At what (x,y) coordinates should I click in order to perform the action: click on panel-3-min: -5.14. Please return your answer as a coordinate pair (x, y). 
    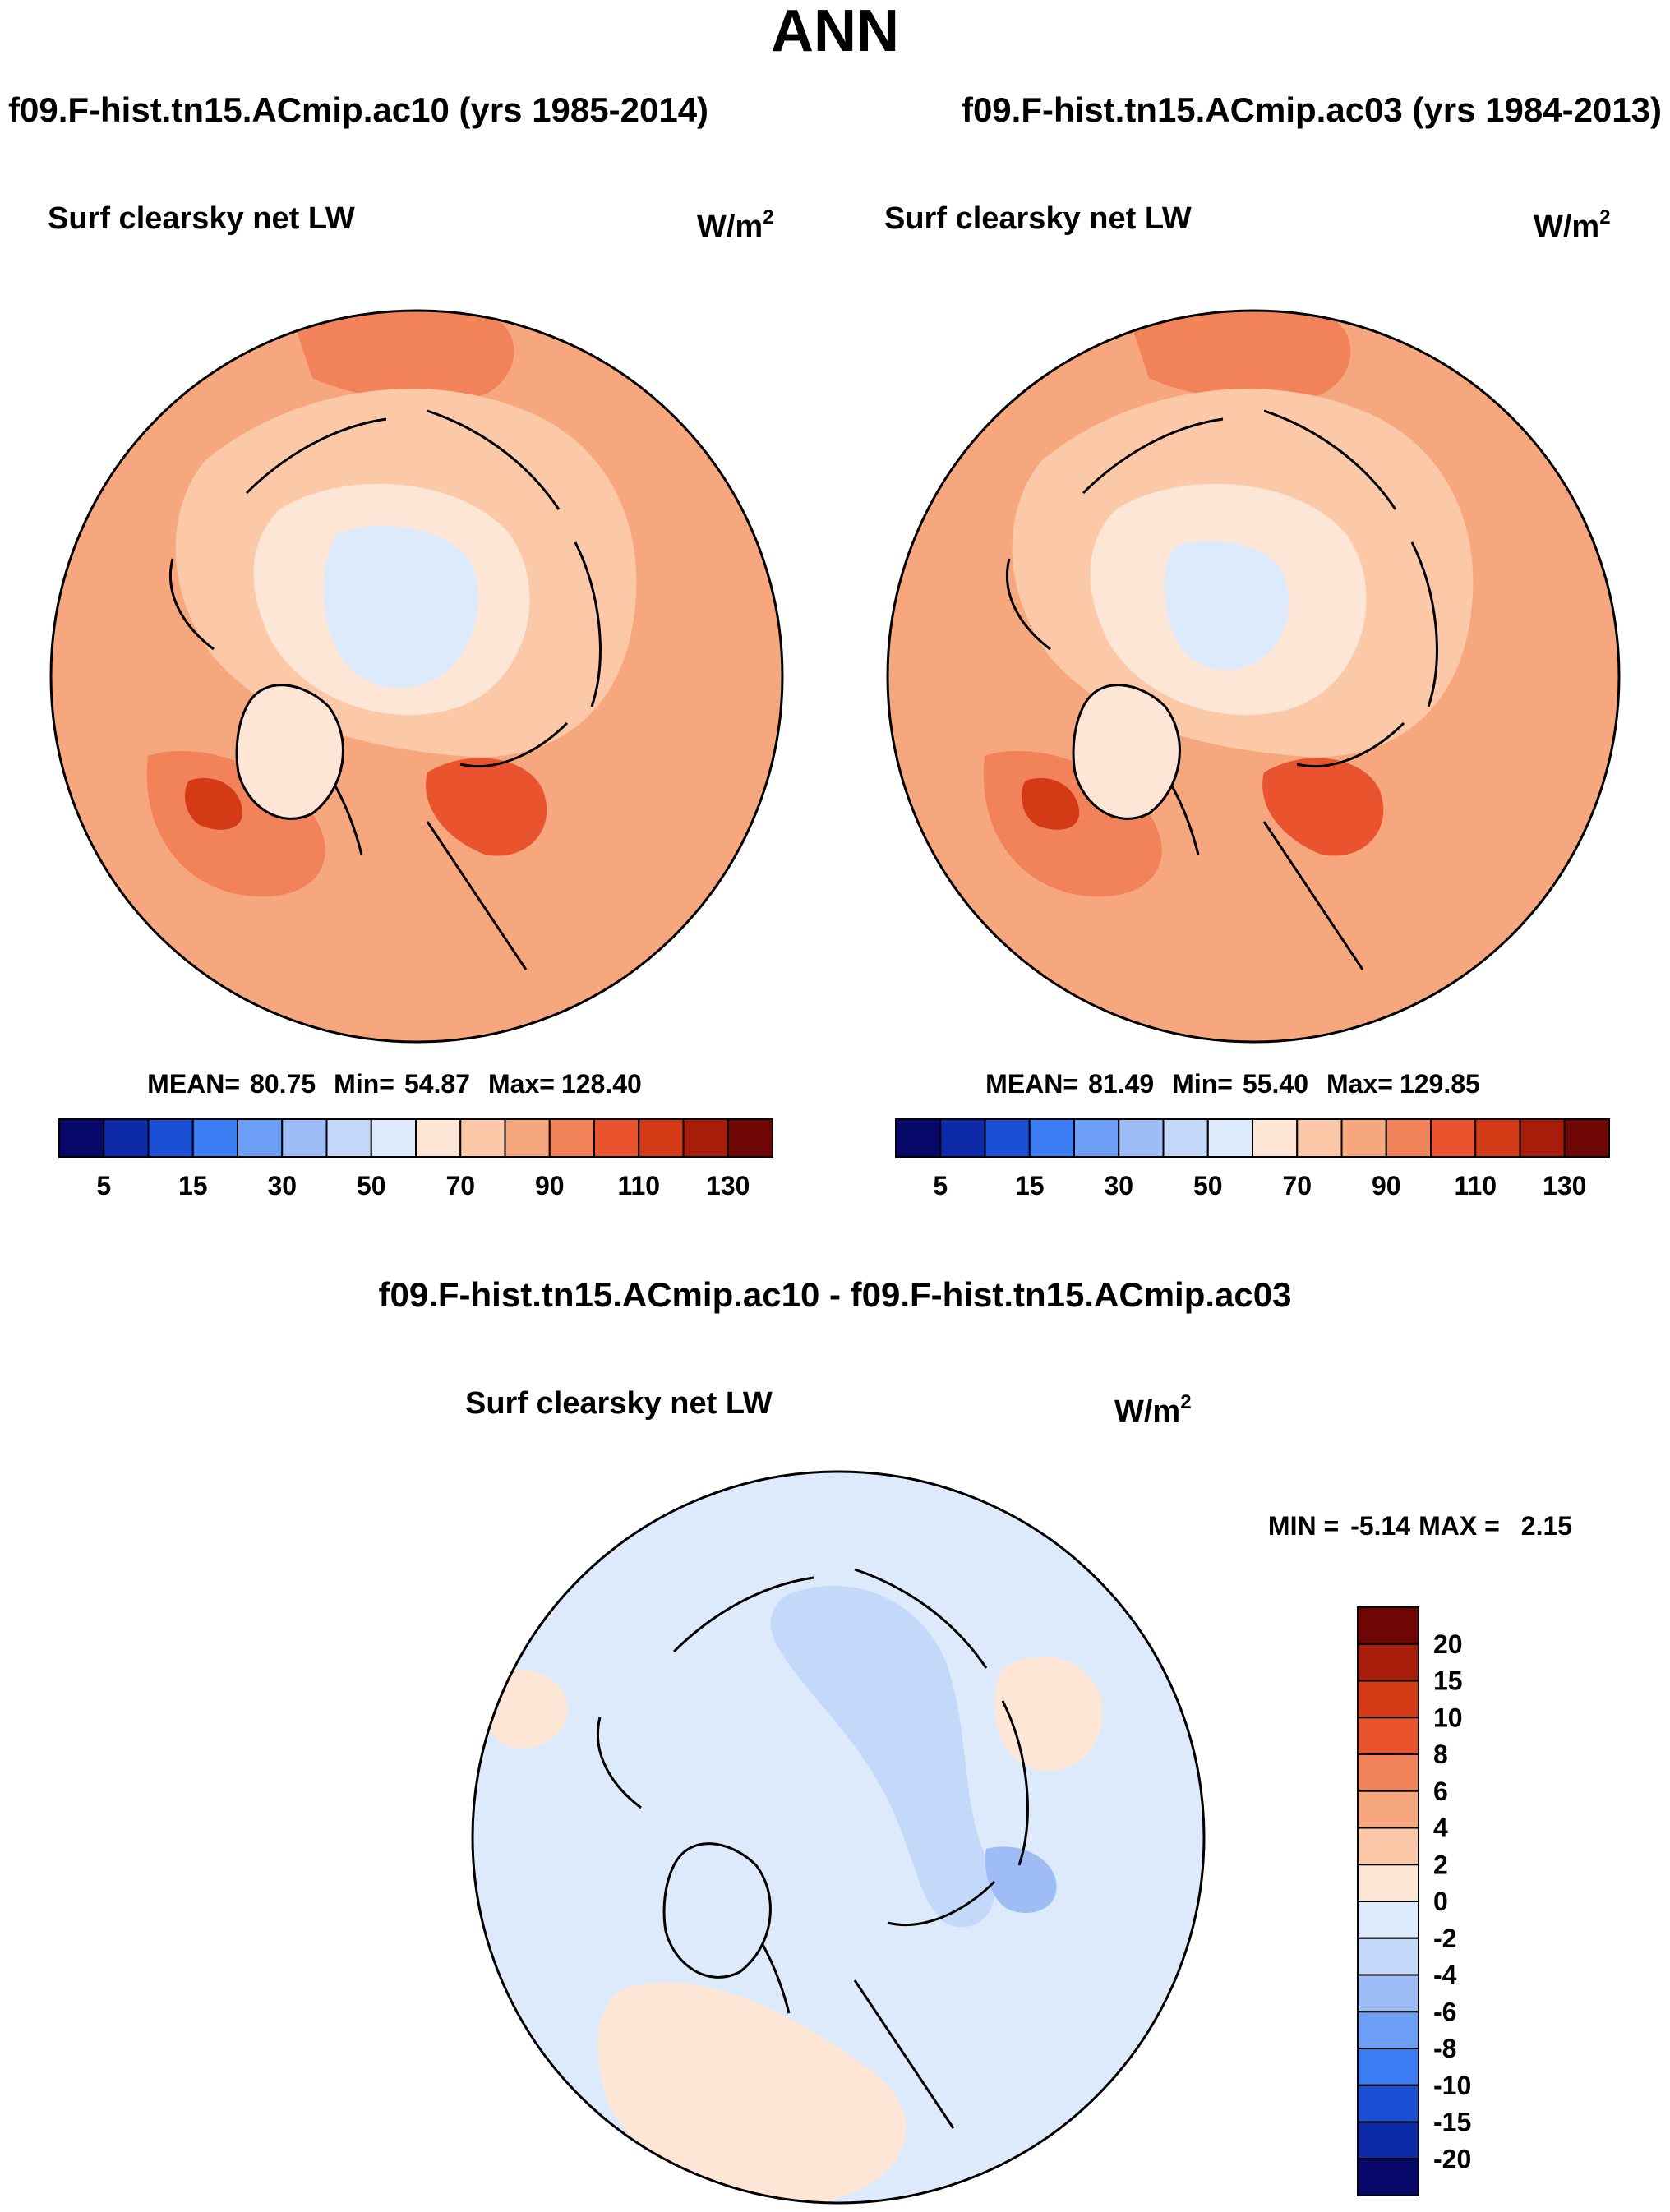
    Looking at the image, I should click on (1380, 1526).